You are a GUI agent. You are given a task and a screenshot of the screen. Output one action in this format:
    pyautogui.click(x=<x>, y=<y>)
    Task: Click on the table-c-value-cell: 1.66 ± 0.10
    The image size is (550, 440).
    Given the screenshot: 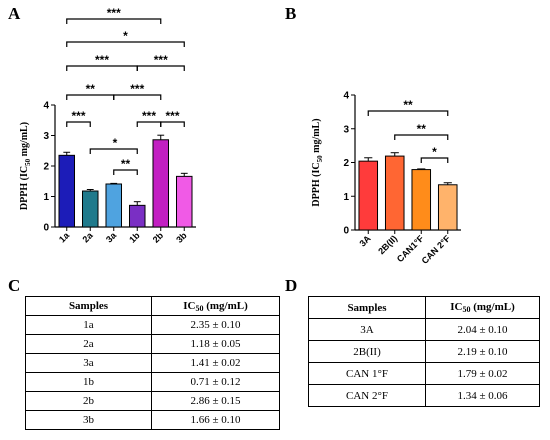 What is the action you would take?
    pyautogui.click(x=215, y=420)
    